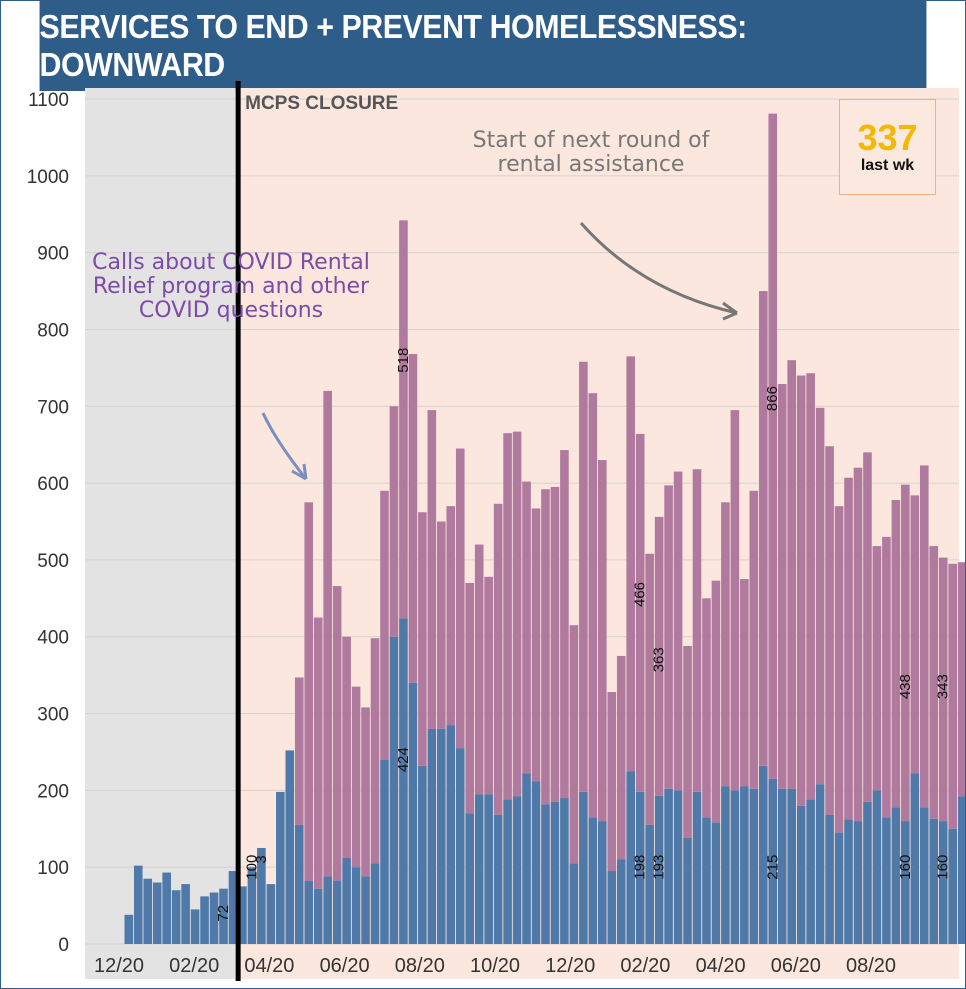  What do you see at coordinates (772, 398) in the screenshot?
I see `data-label-top: 866` at bounding box center [772, 398].